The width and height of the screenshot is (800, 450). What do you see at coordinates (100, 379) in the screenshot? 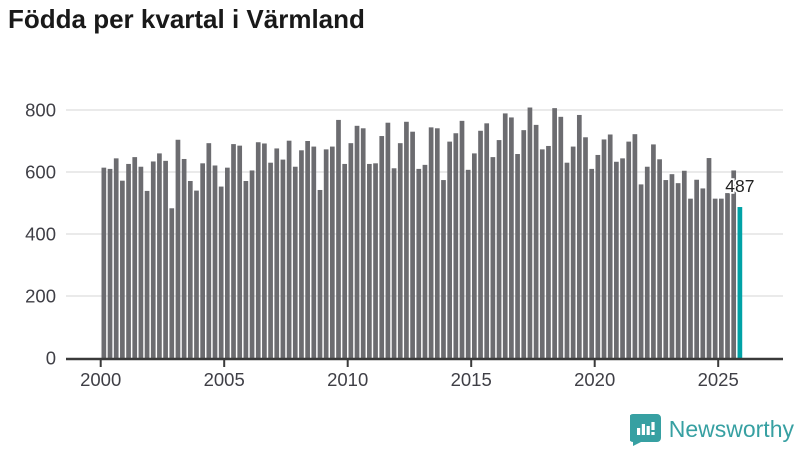
I see `x-axis-tick-label: 2000` at bounding box center [100, 379].